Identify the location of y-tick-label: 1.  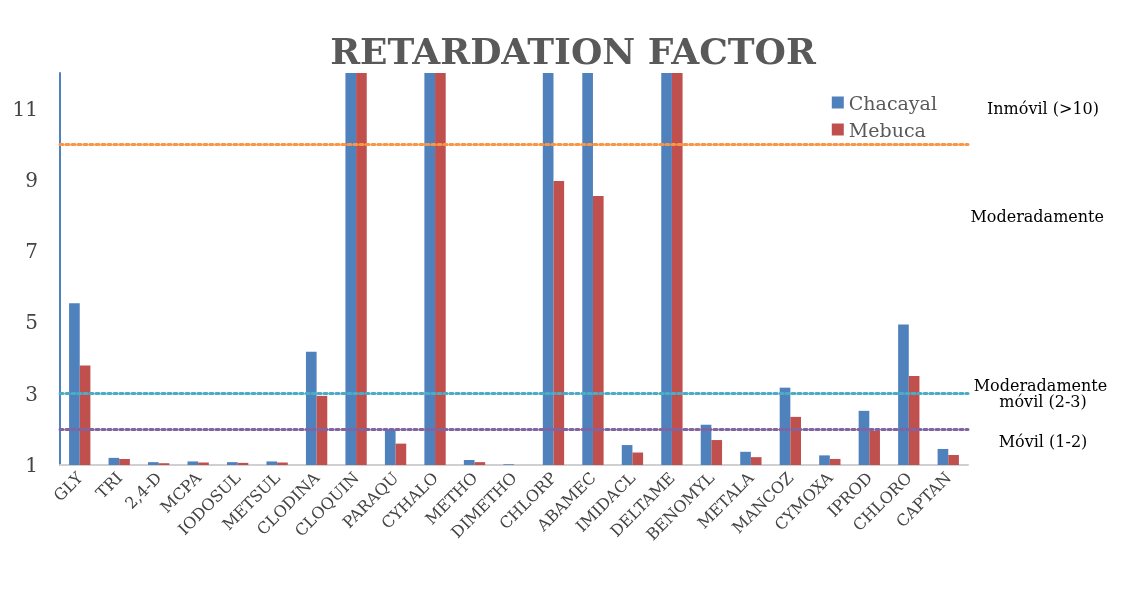
(31, 465).